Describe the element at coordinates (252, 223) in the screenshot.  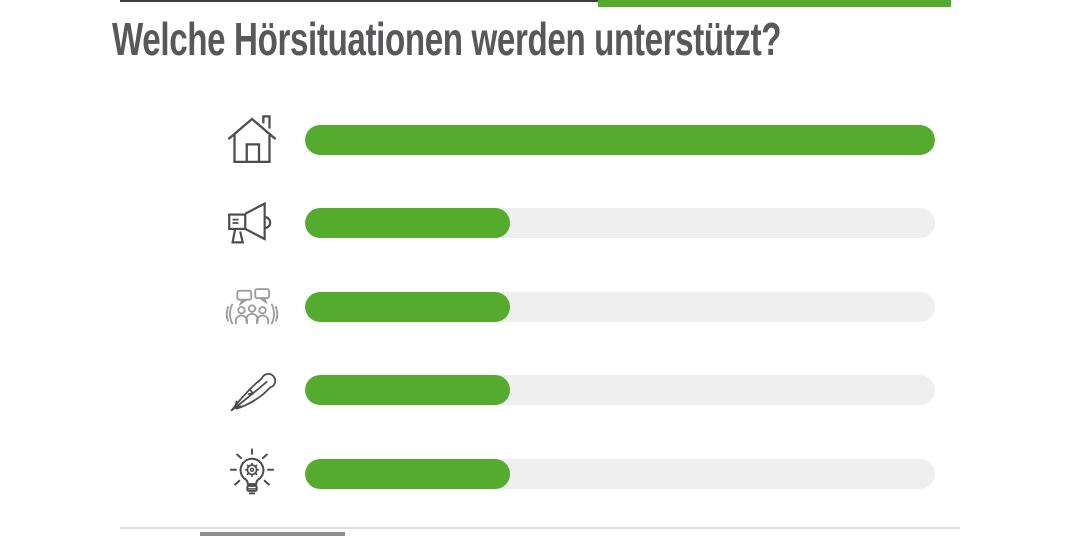
I see `megaphone-icon` at that location.